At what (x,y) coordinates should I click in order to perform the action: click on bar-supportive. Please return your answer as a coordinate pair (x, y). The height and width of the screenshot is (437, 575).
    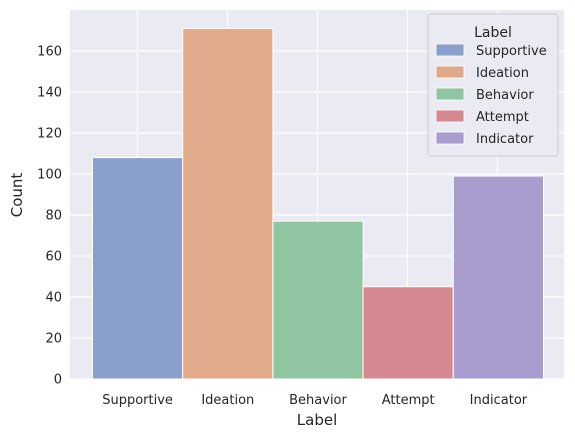
    Looking at the image, I should click on (138, 268).